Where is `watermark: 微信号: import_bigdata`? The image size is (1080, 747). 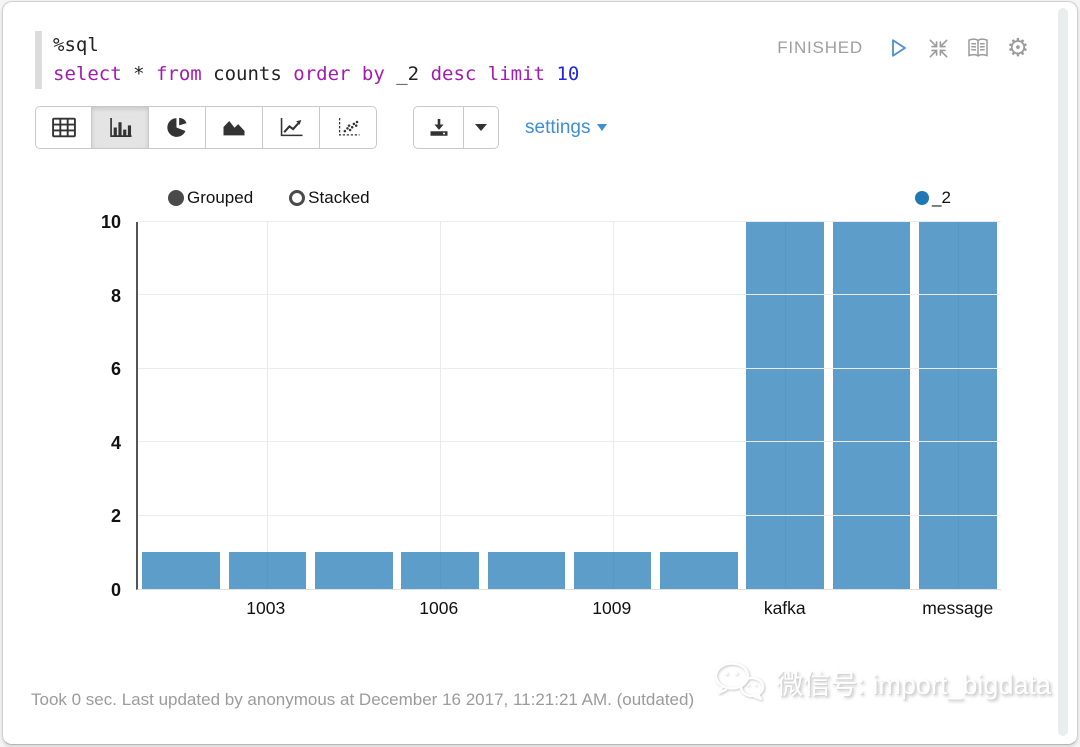
watermark: 微信号: import_bigdata is located at coordinates (881, 682).